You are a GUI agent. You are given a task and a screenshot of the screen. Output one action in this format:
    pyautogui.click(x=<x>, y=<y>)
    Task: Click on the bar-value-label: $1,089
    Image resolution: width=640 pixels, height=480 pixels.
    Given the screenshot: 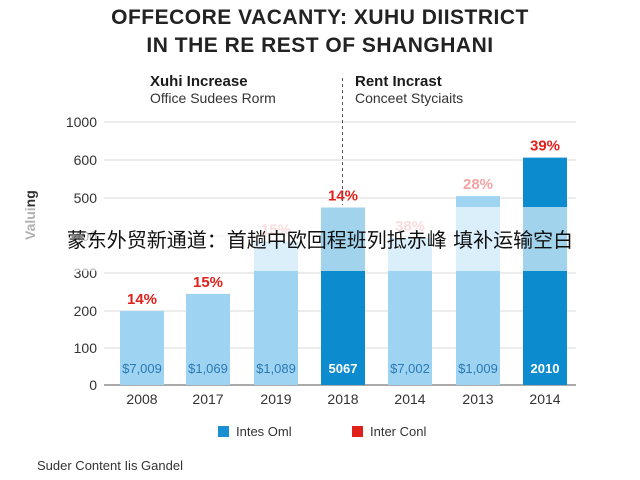 What is the action you would take?
    pyautogui.click(x=276, y=368)
    